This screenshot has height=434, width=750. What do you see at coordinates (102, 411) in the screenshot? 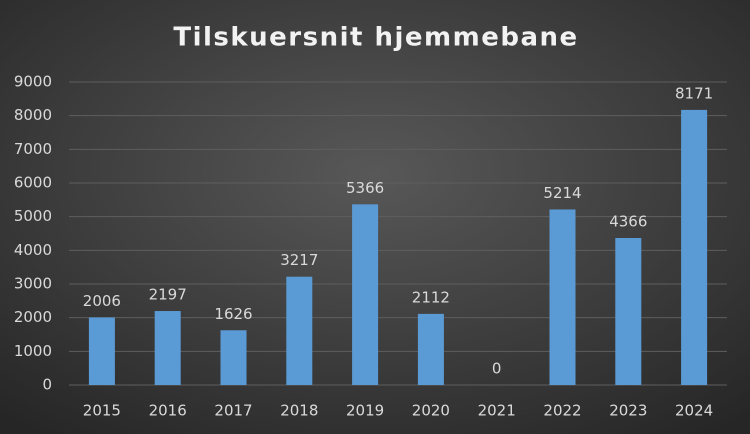
I see `x-tick-label: 2015` at bounding box center [102, 411].